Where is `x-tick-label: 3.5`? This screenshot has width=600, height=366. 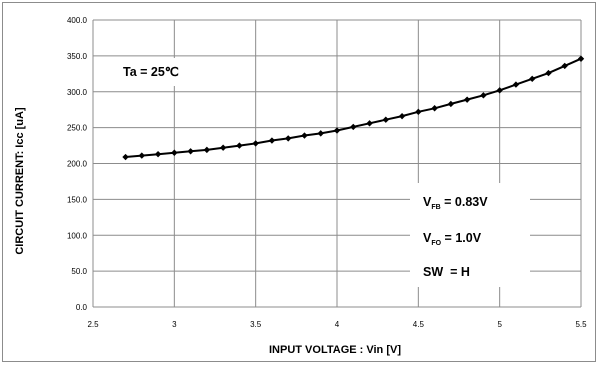 x-tick-label: 3.5 is located at coordinates (256, 324).